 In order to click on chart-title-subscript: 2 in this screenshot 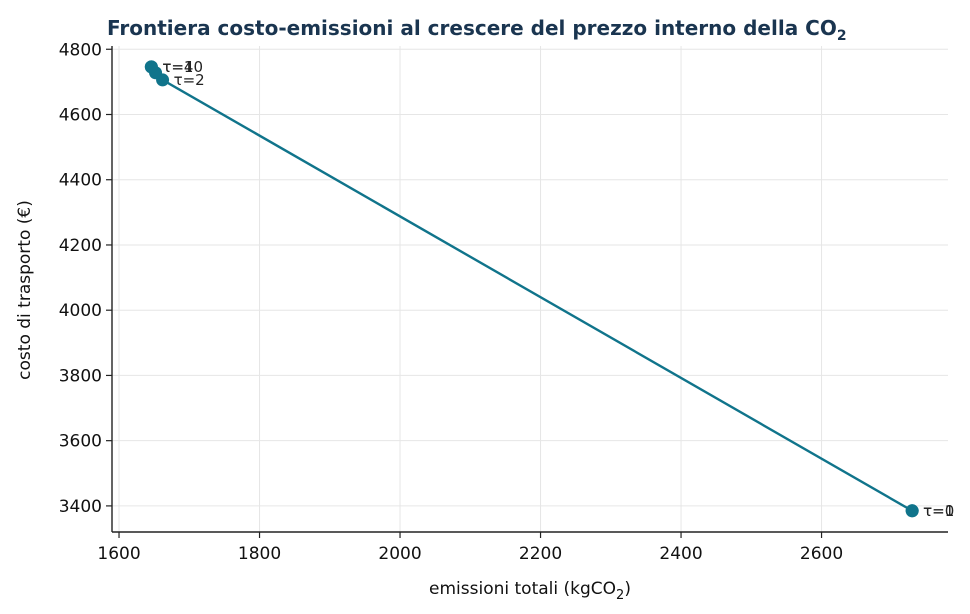, I will do `click(842, 36)`.